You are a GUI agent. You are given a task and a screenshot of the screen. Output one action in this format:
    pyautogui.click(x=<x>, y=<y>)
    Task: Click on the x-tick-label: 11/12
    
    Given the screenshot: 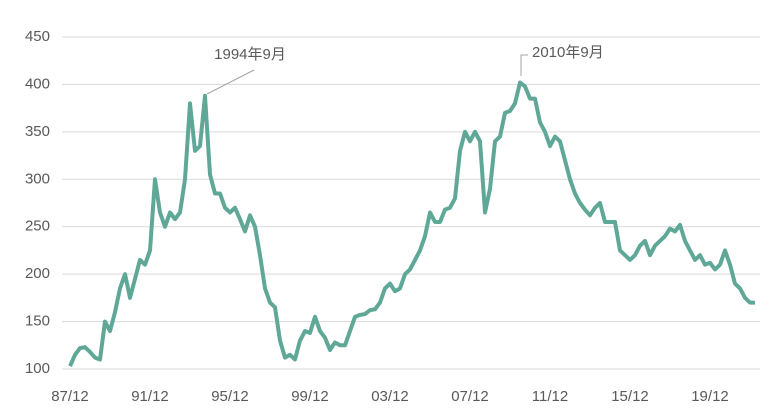 What is the action you would take?
    pyautogui.click(x=550, y=396)
    